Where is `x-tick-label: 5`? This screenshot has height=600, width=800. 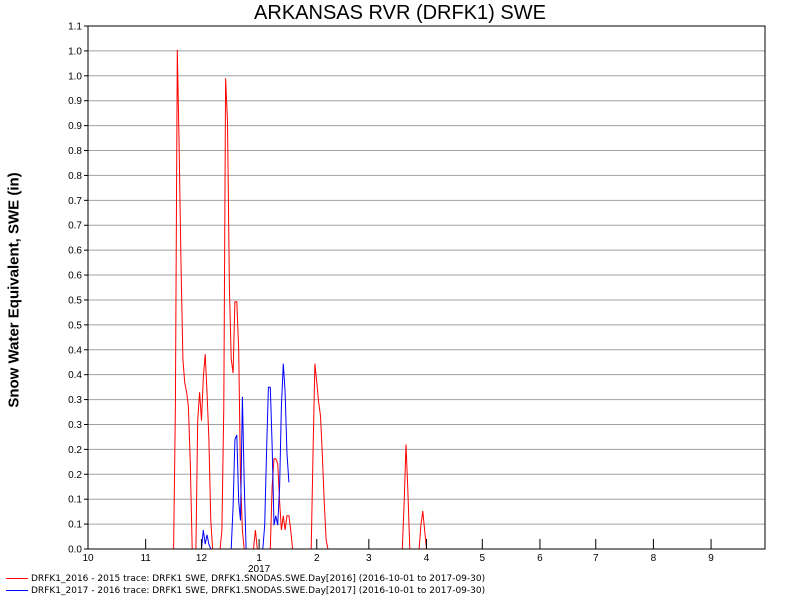 x-tick-label: 5 is located at coordinates (483, 558).